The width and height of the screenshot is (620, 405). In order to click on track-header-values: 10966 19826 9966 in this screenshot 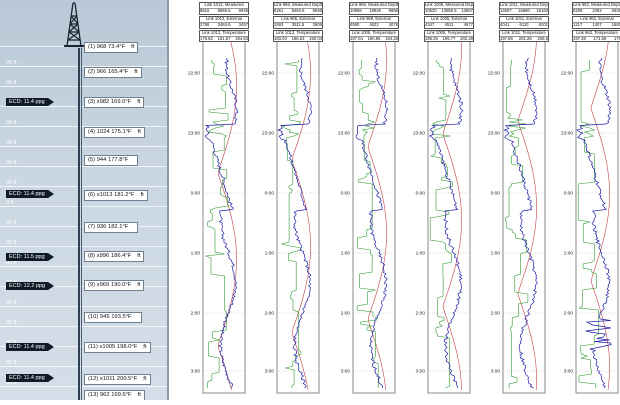, I will do `click(374, 10)`.